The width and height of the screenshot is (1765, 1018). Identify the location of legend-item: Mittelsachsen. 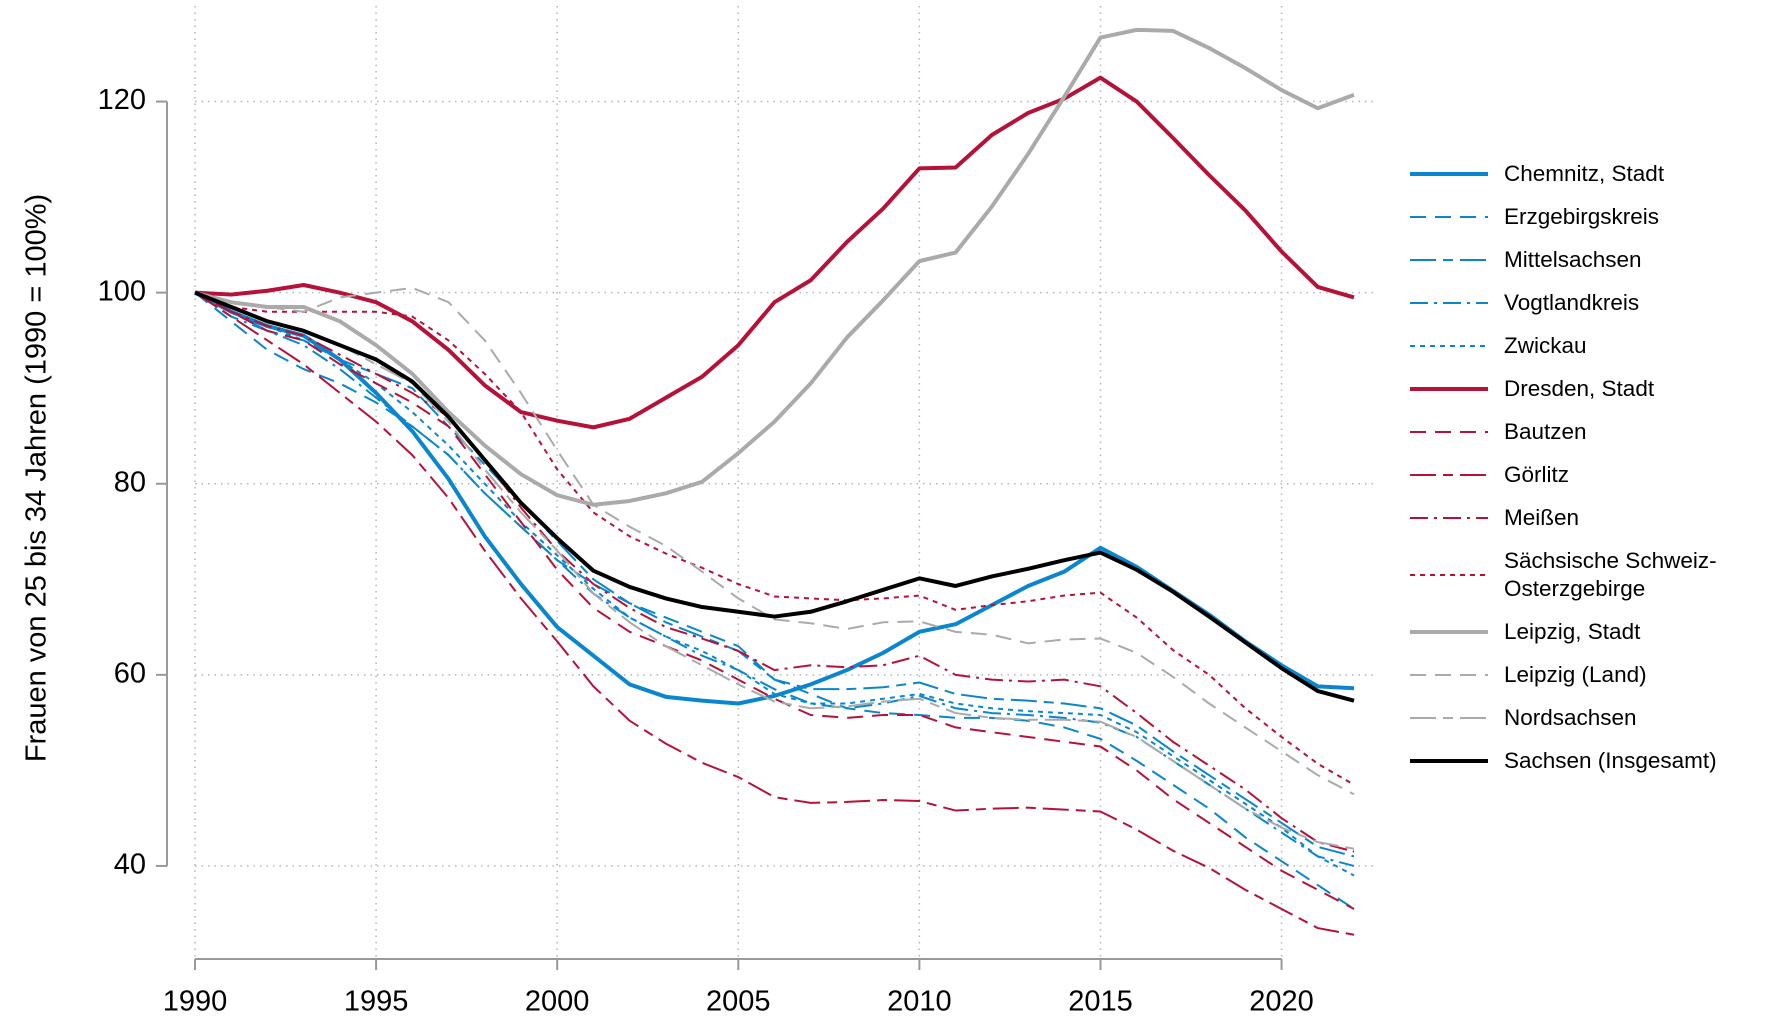
(1587, 260).